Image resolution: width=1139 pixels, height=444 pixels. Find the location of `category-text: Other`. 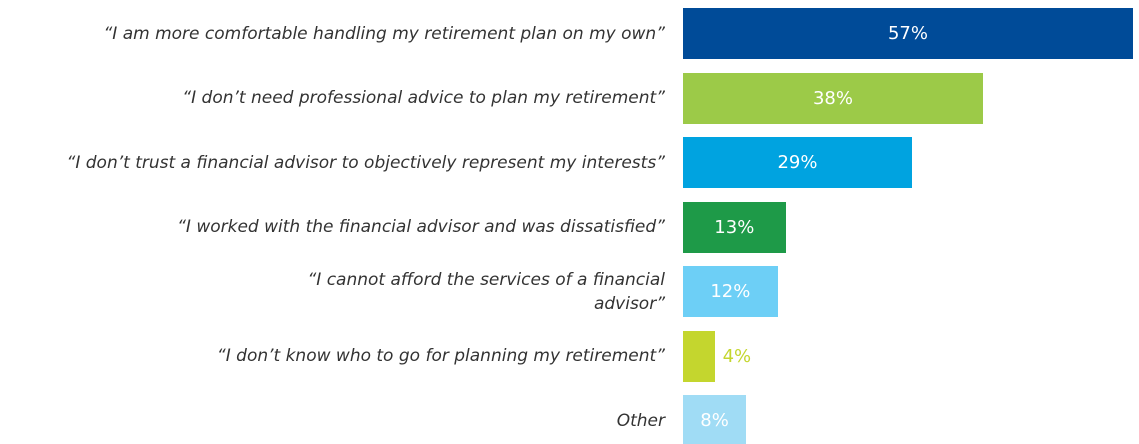

category-text: Other is located at coordinates (640, 420).